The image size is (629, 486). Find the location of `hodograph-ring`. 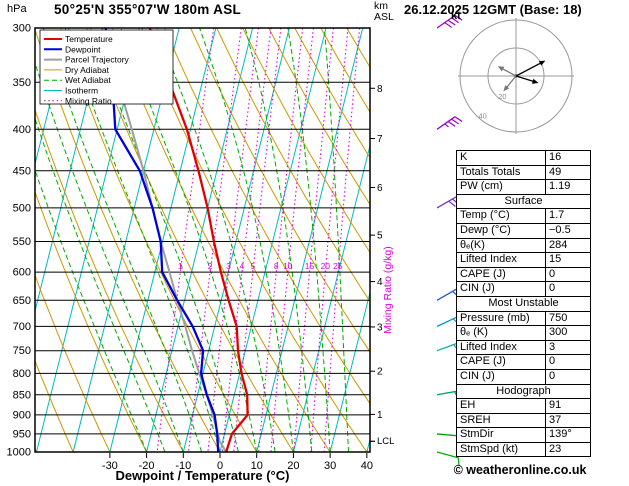

hodograph-ring is located at coordinates (516, 76).